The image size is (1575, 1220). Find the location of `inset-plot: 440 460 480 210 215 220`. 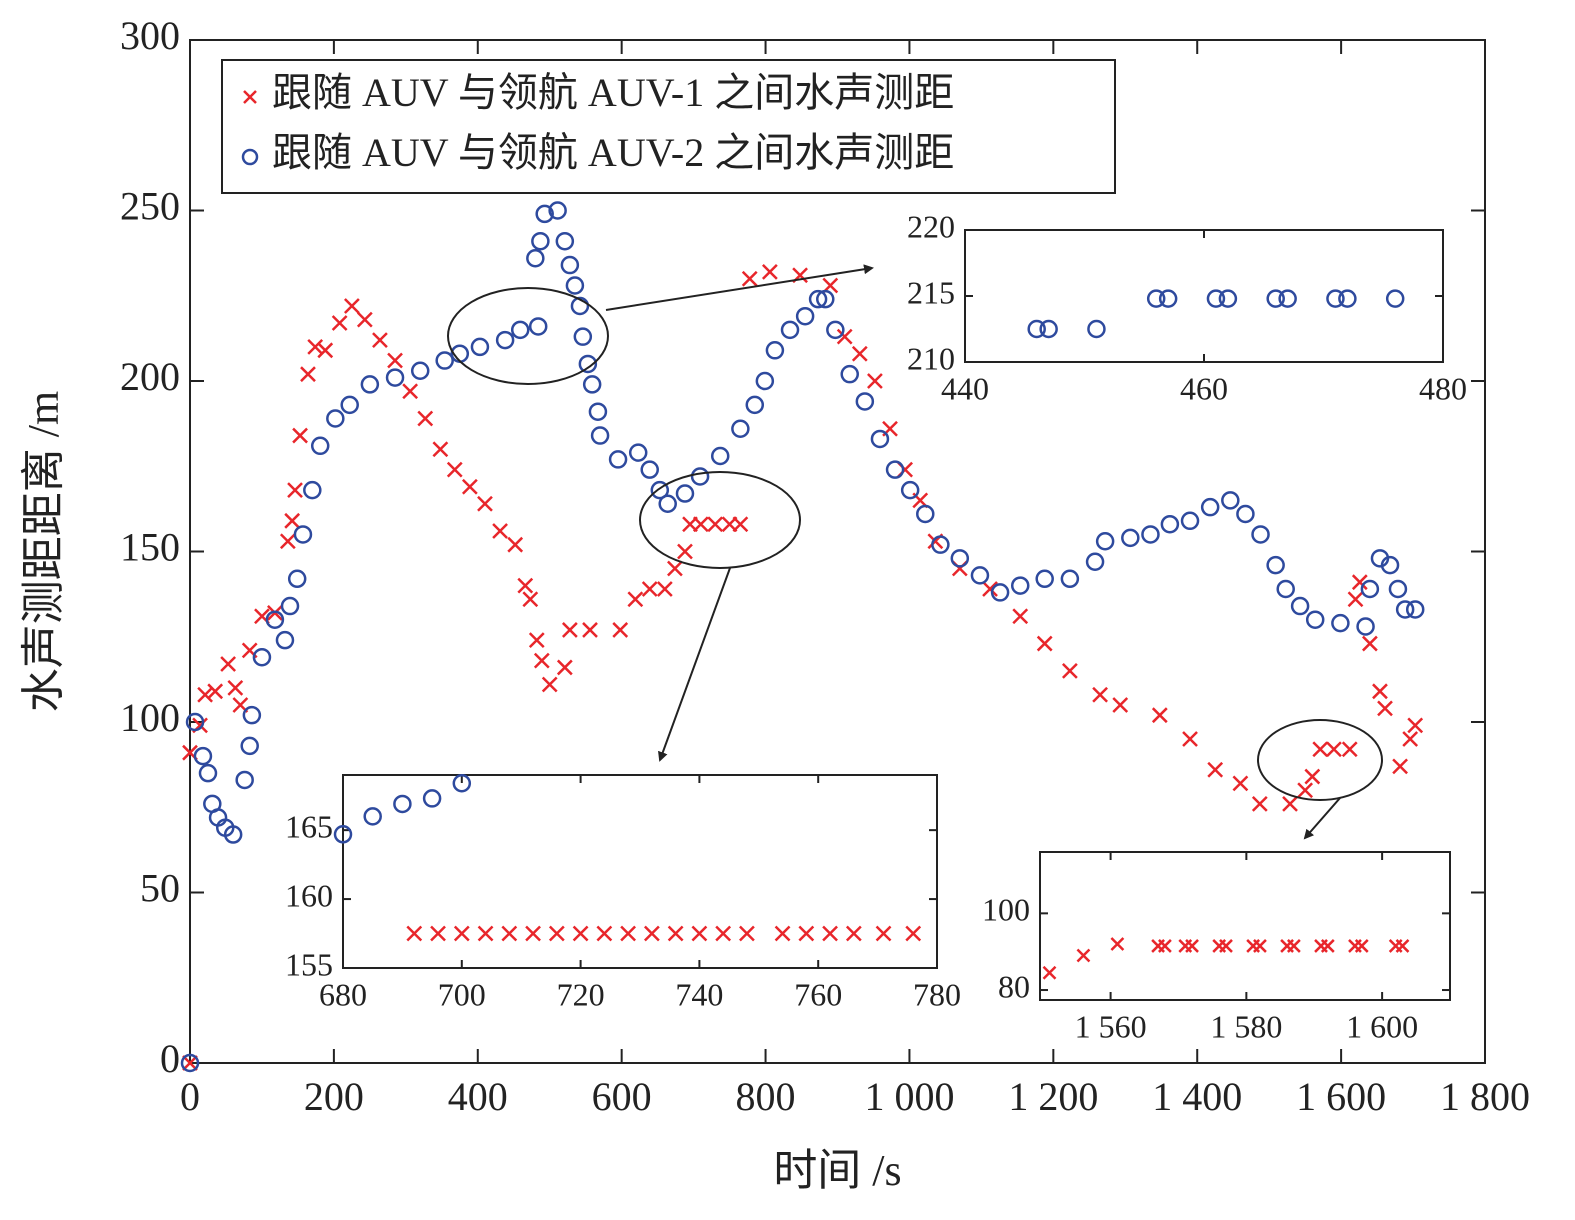

inset-plot: 440 460 480 210 215 220 is located at coordinates (1187, 307).